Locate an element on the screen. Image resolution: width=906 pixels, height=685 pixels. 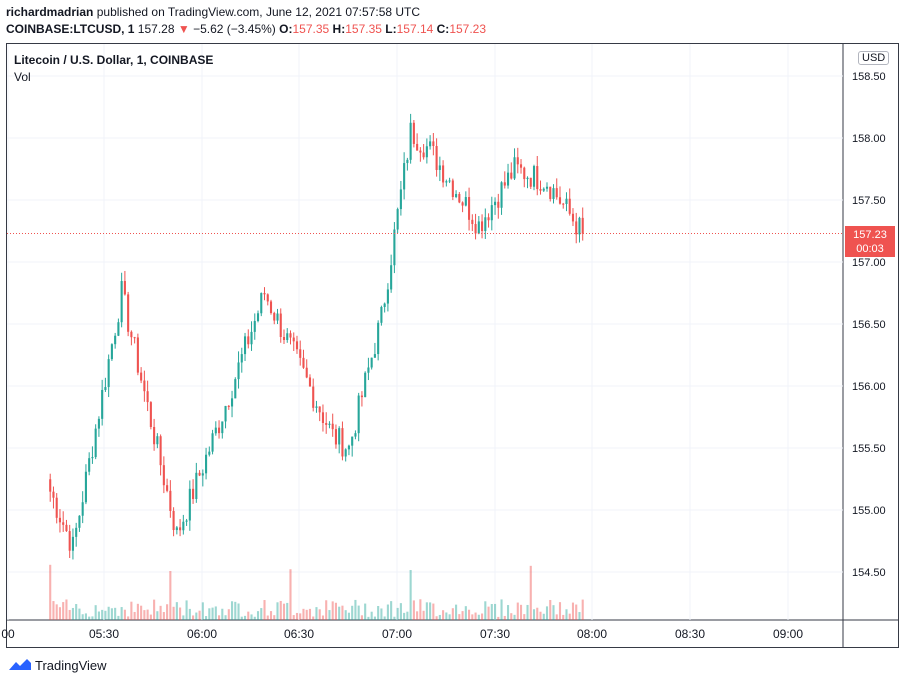
close-value: 157.23 is located at coordinates (468, 29).